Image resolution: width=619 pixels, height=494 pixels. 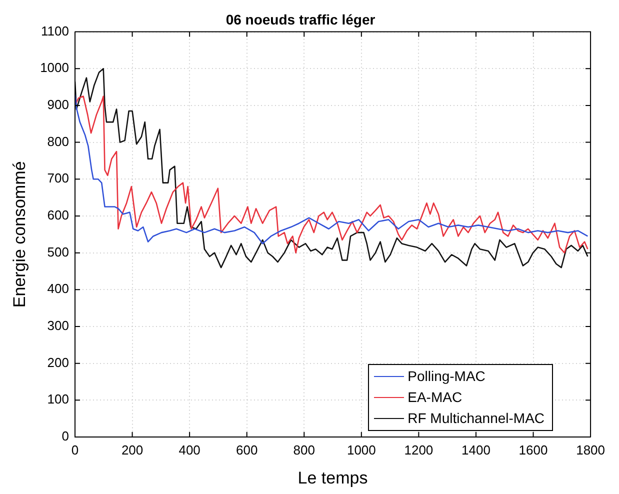 What do you see at coordinates (476, 450) in the screenshot?
I see `x-tick-label: 1400` at bounding box center [476, 450].